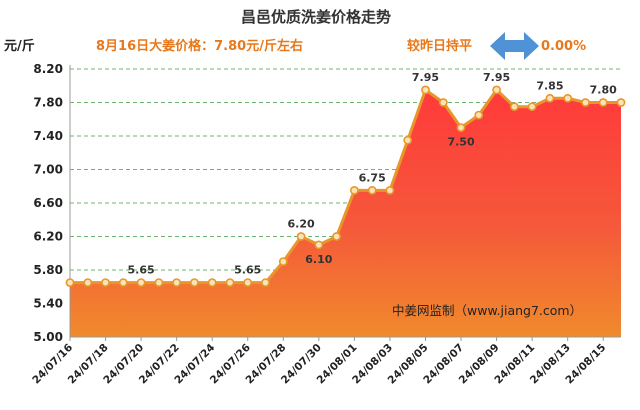 The width and height of the screenshot is (640, 410). What do you see at coordinates (439, 46) in the screenshot?
I see `compare-label: 较昨日持平` at bounding box center [439, 46].